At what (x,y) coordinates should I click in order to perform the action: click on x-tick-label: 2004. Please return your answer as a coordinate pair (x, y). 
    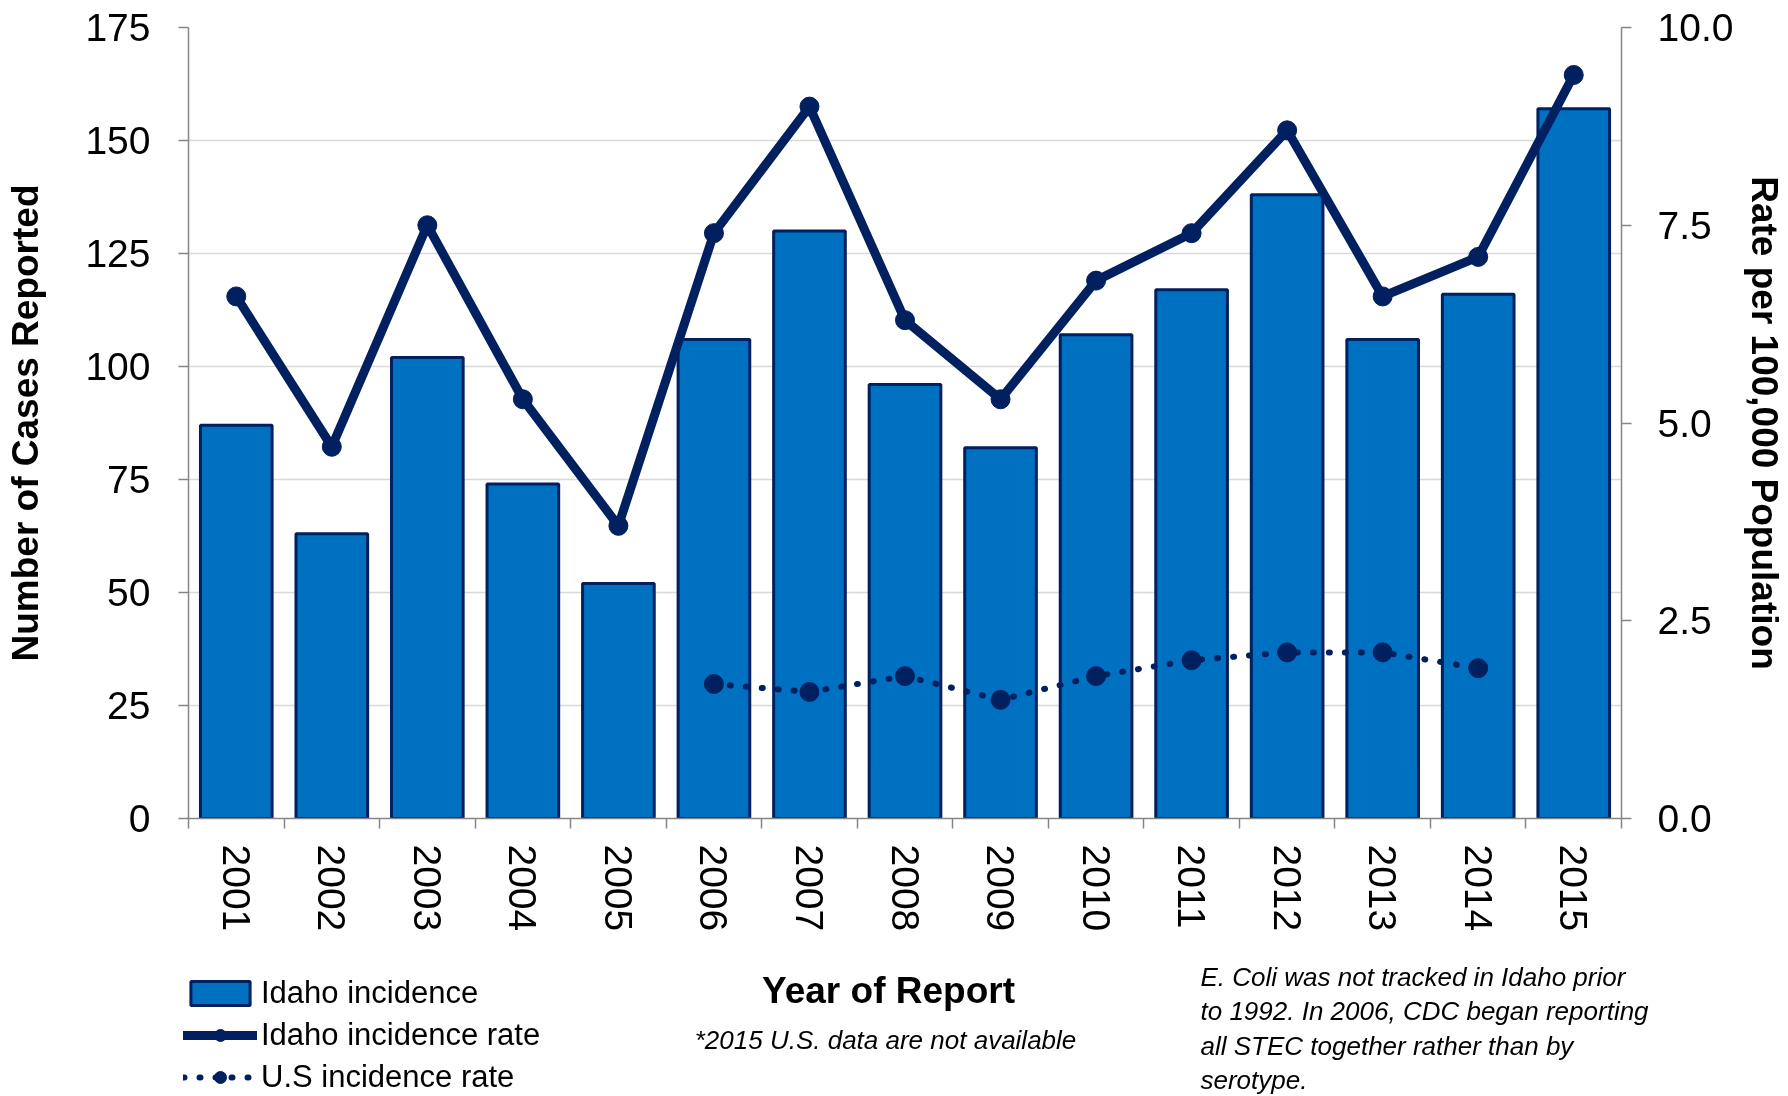
    Looking at the image, I should click on (523, 888).